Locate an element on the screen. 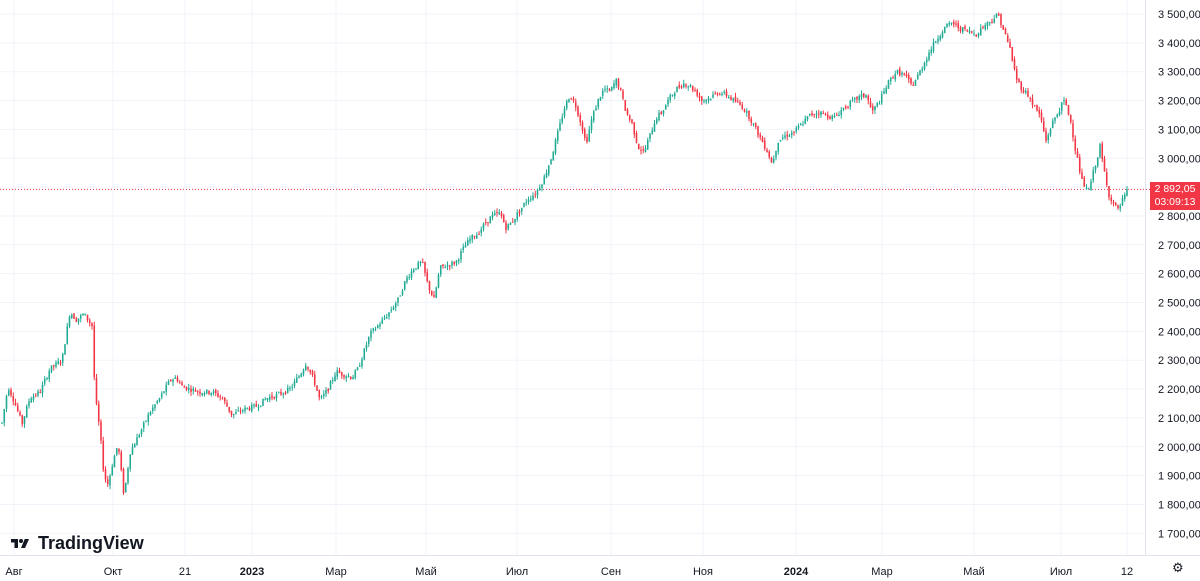  y-tick-label: 2 300,00 is located at coordinates (1179, 361).